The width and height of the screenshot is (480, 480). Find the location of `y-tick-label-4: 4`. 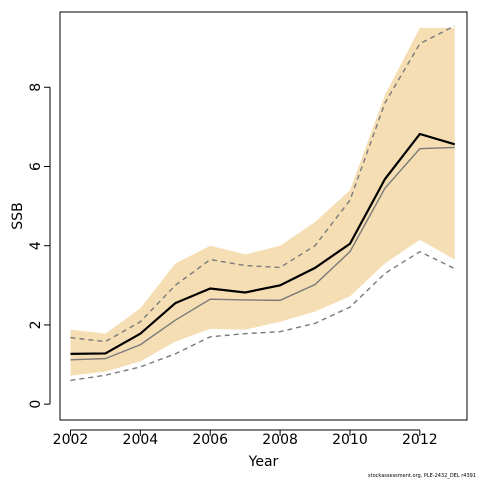

y-tick-label-4: 4 is located at coordinates (36, 245).